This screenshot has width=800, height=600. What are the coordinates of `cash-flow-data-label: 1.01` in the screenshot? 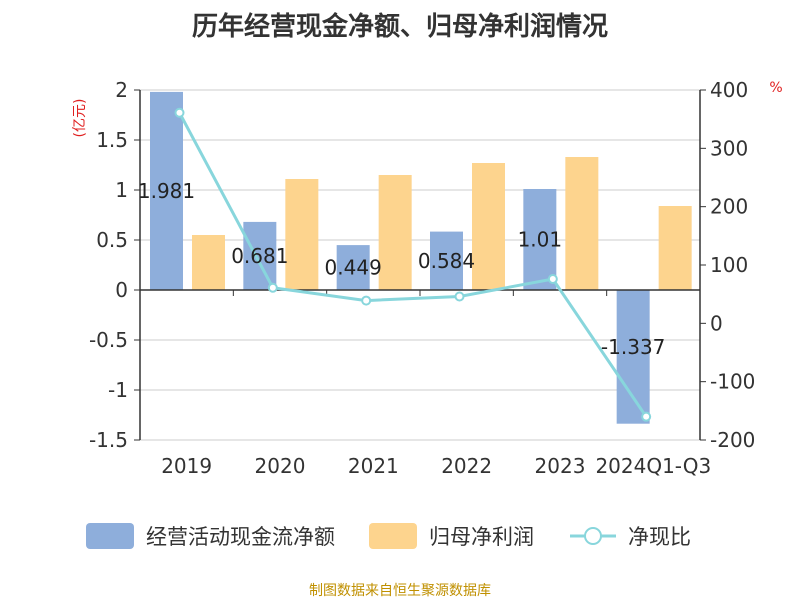 It's located at (540, 240).